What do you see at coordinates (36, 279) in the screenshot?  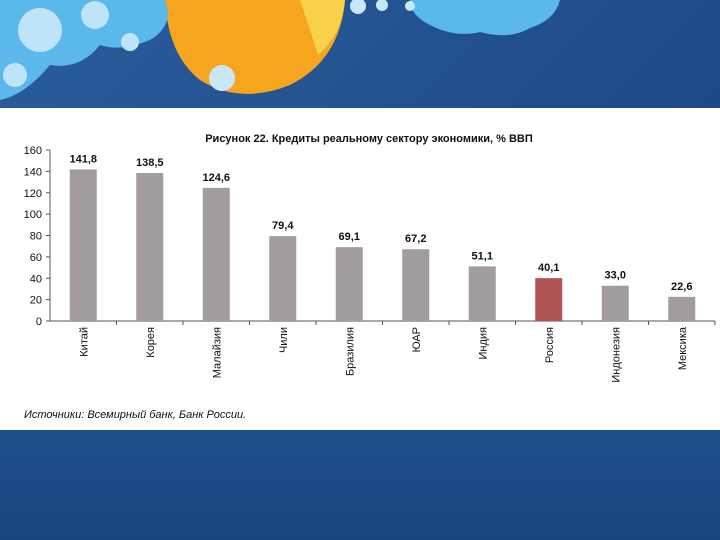 I see `y-tick-label: 40` at bounding box center [36, 279].